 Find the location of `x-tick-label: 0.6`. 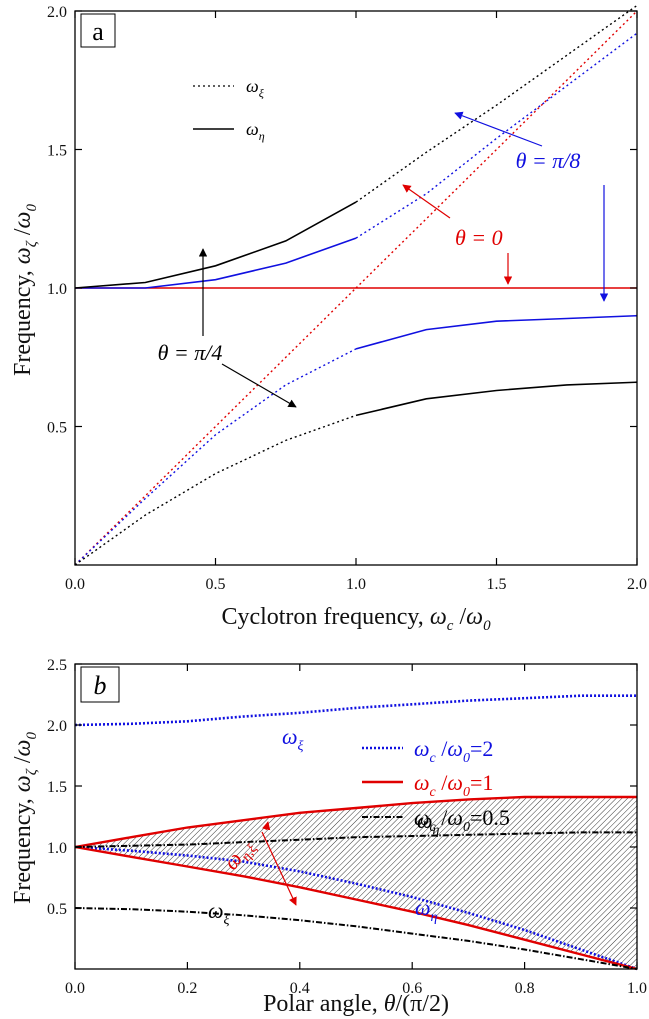

x-tick-label: 0.6 is located at coordinates (412, 988).